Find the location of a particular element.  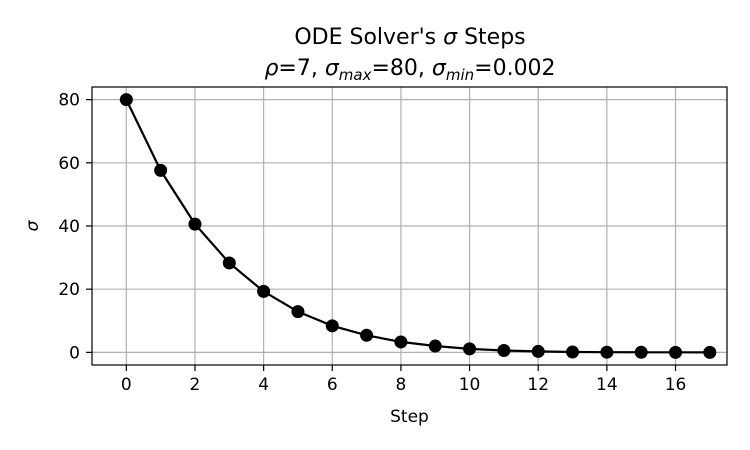

sigma-max-symbol: σ is located at coordinates (332, 68).